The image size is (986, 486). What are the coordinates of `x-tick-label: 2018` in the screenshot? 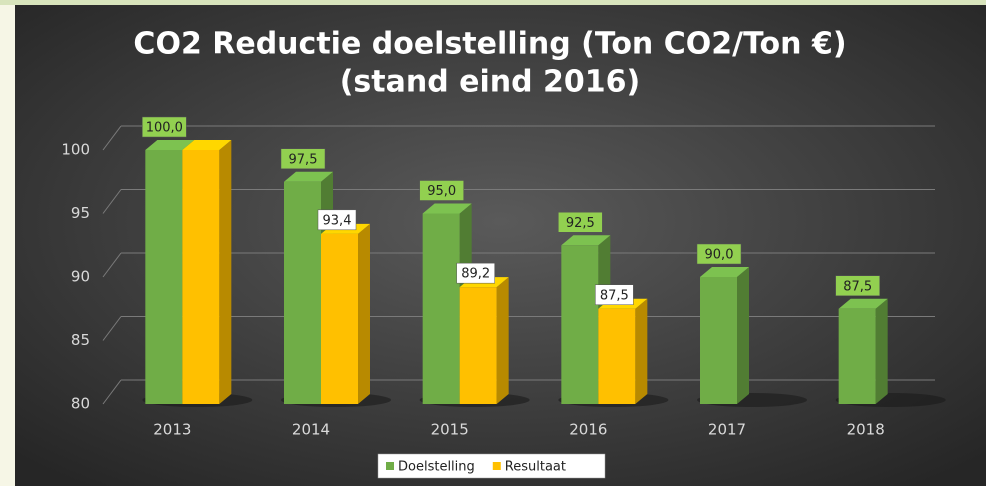 It's located at (866, 430).